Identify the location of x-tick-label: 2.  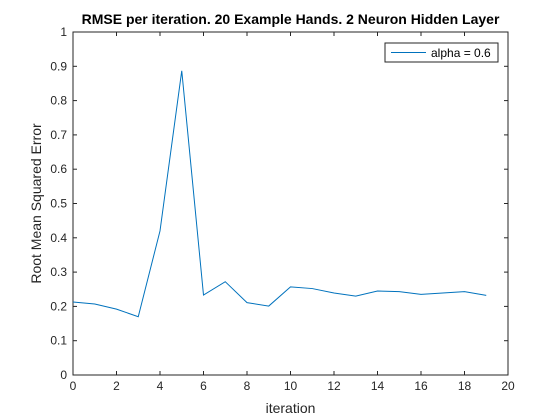
(116, 386).